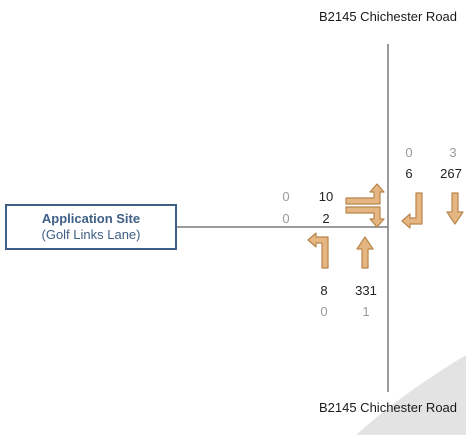 Image resolution: width=466 pixels, height=435 pixels. Describe the element at coordinates (365, 217) in the screenshot. I see `west-right-turn-arrow` at that location.